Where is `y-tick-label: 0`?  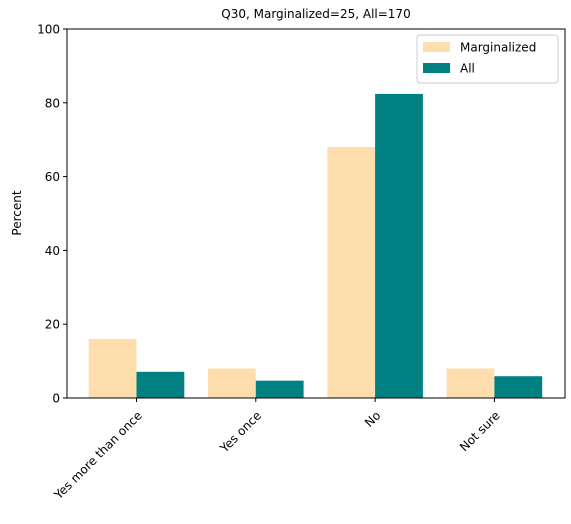 y-tick-label: 0 is located at coordinates (56, 399).